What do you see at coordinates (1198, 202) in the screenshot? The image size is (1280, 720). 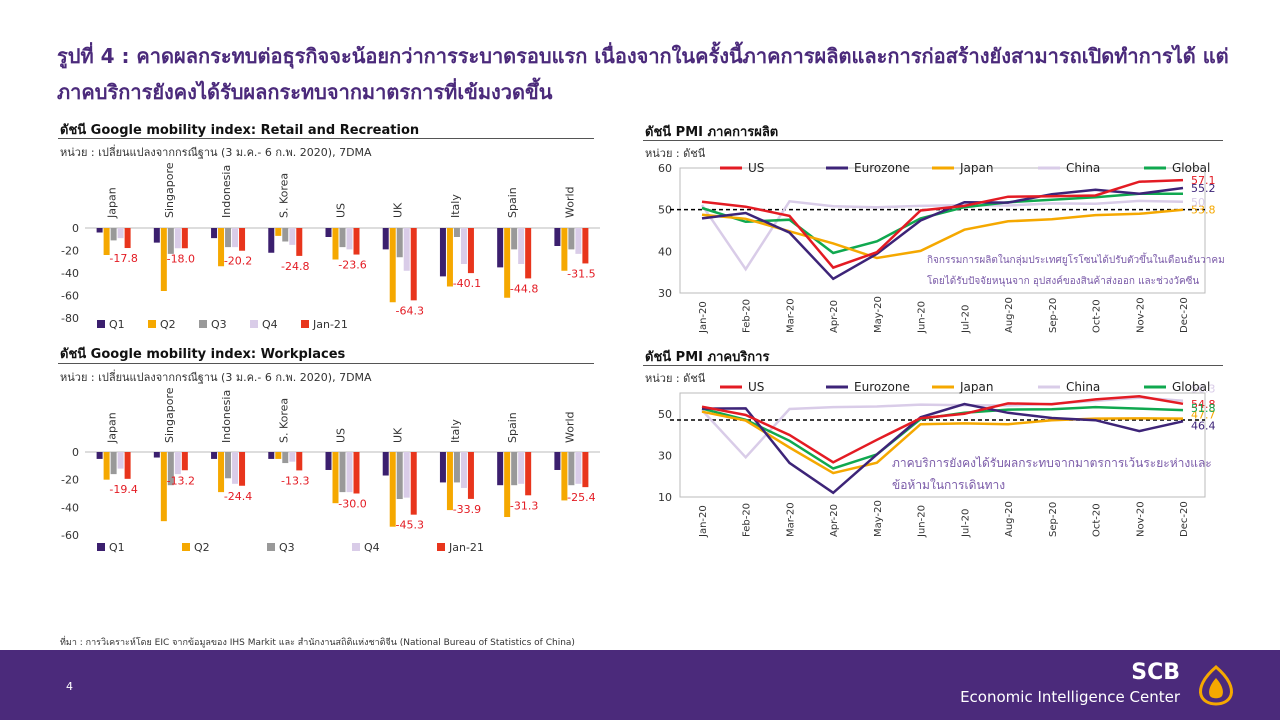 I see `end-label: 50` at bounding box center [1198, 202].